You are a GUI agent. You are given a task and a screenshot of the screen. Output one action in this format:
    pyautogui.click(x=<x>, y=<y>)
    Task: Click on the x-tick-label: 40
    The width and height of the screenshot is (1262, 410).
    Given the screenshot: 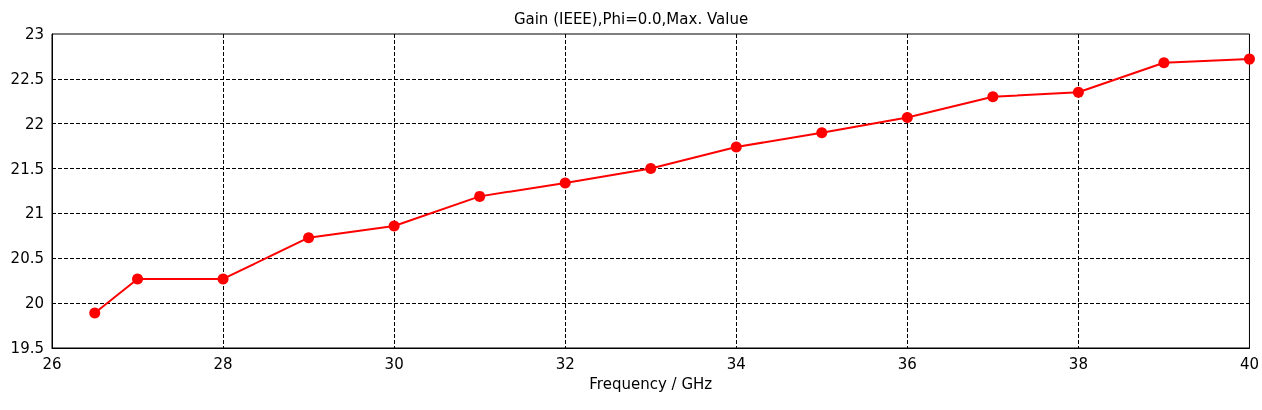 What is the action you would take?
    pyautogui.click(x=1249, y=363)
    